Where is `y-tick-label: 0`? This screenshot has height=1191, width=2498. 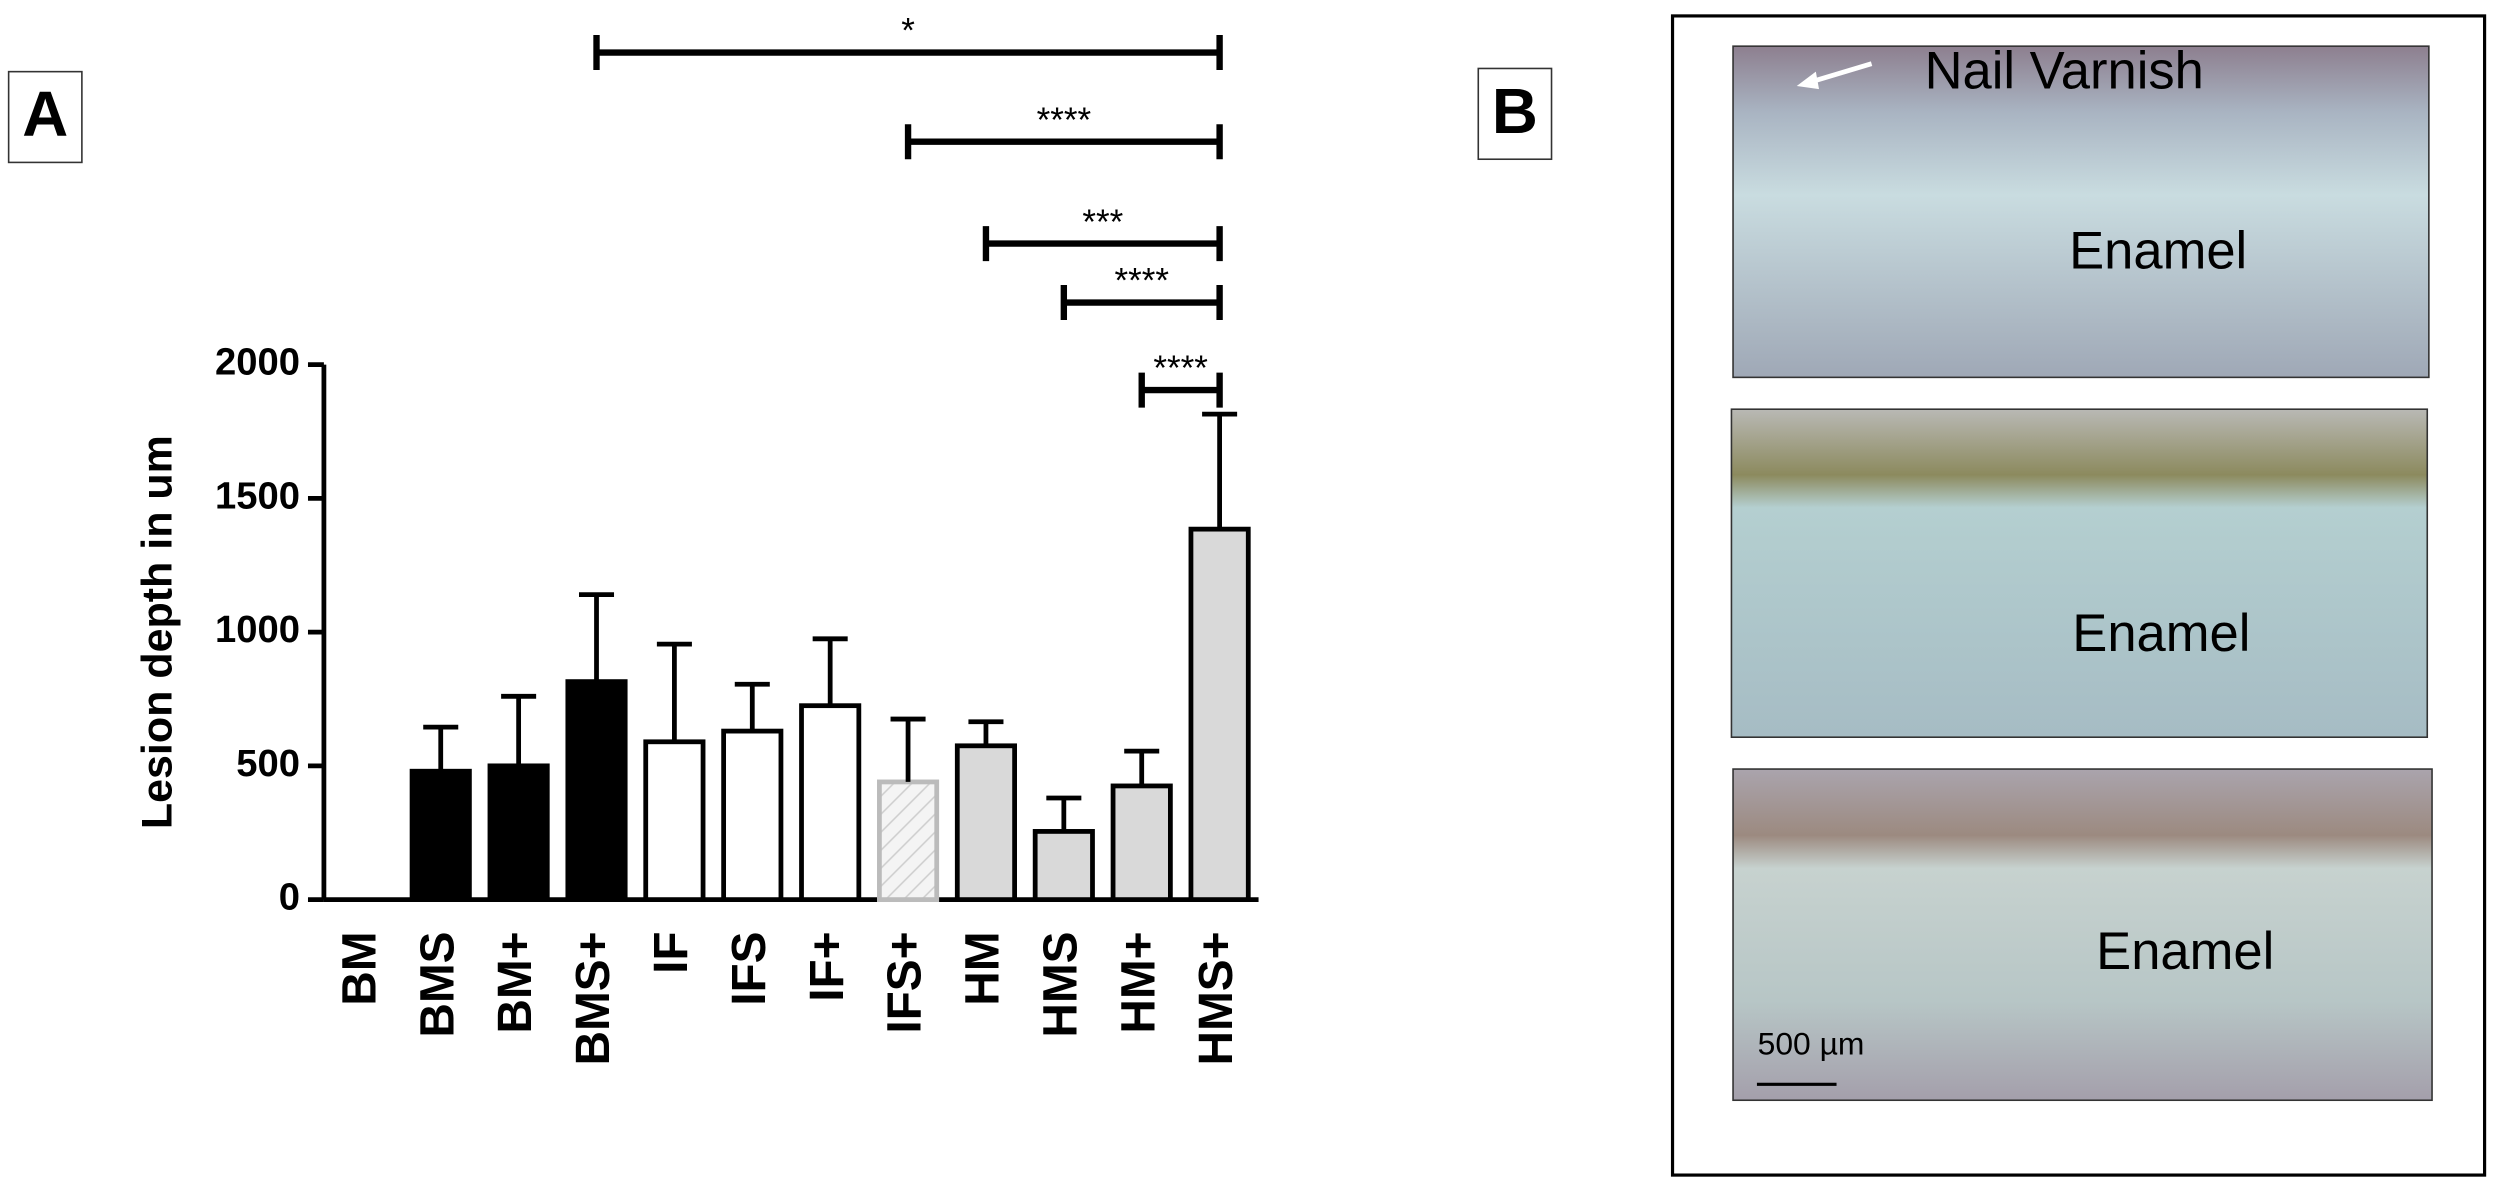 y-tick-label: 0 is located at coordinates (289, 897).